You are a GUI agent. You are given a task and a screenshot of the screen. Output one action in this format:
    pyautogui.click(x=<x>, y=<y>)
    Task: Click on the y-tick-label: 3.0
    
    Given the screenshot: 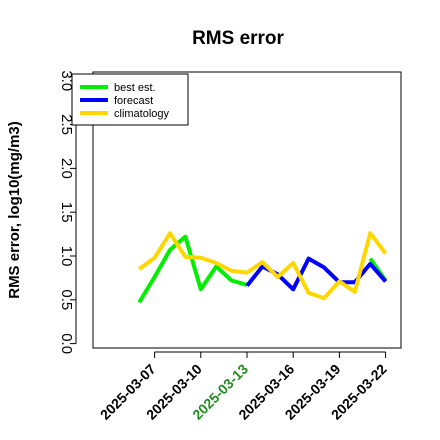 What is the action you would take?
    pyautogui.click(x=66, y=80)
    